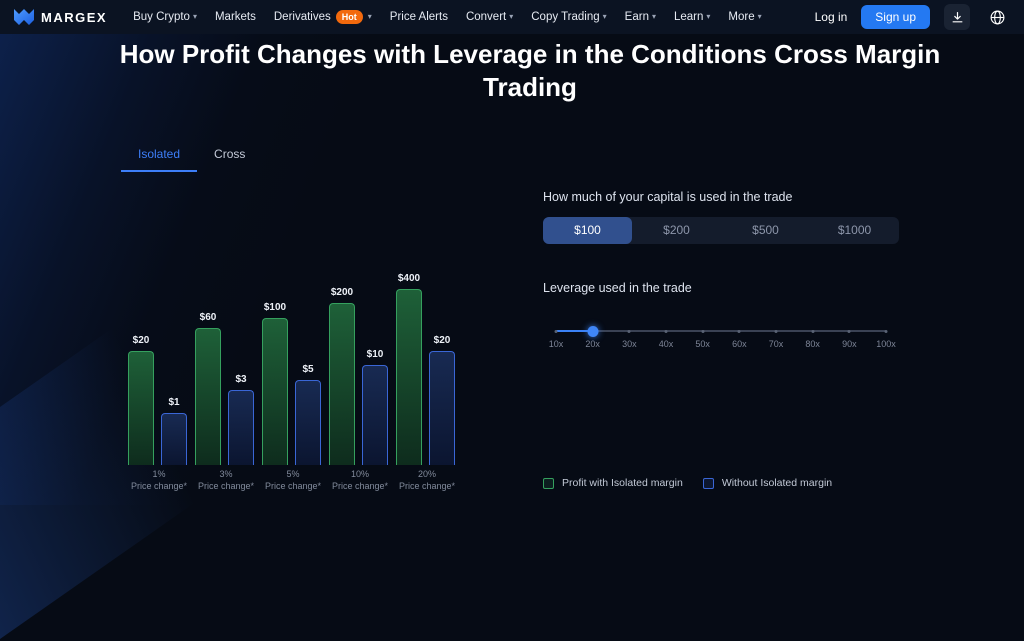  Describe the element at coordinates (702, 344) in the screenshot. I see `slider-tick-label: 50x` at that location.